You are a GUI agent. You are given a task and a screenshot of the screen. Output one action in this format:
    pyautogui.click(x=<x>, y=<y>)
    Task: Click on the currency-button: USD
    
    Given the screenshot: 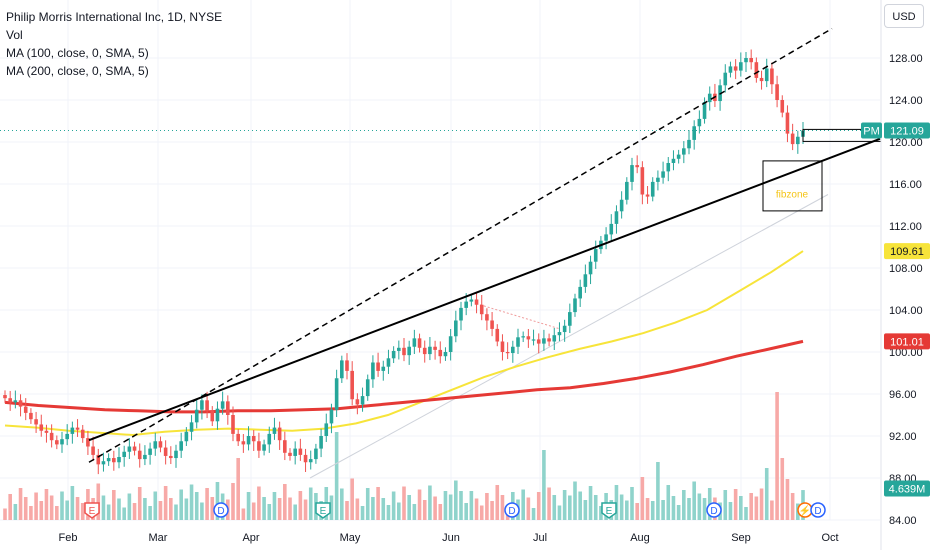 What is the action you would take?
    pyautogui.click(x=904, y=16)
    